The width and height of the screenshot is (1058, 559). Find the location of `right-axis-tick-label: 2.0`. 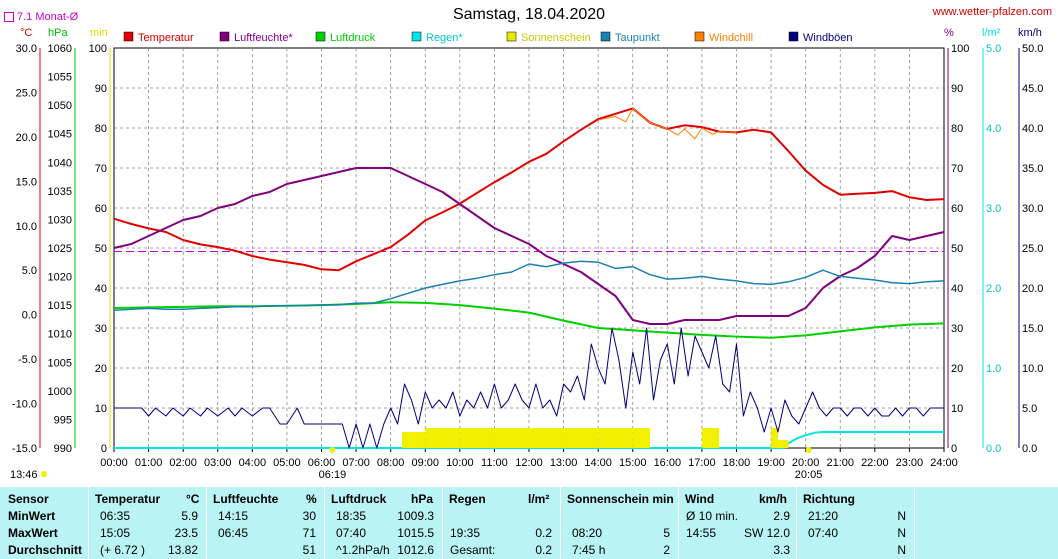

right-axis-tick-label: 2.0 is located at coordinates (993, 289).